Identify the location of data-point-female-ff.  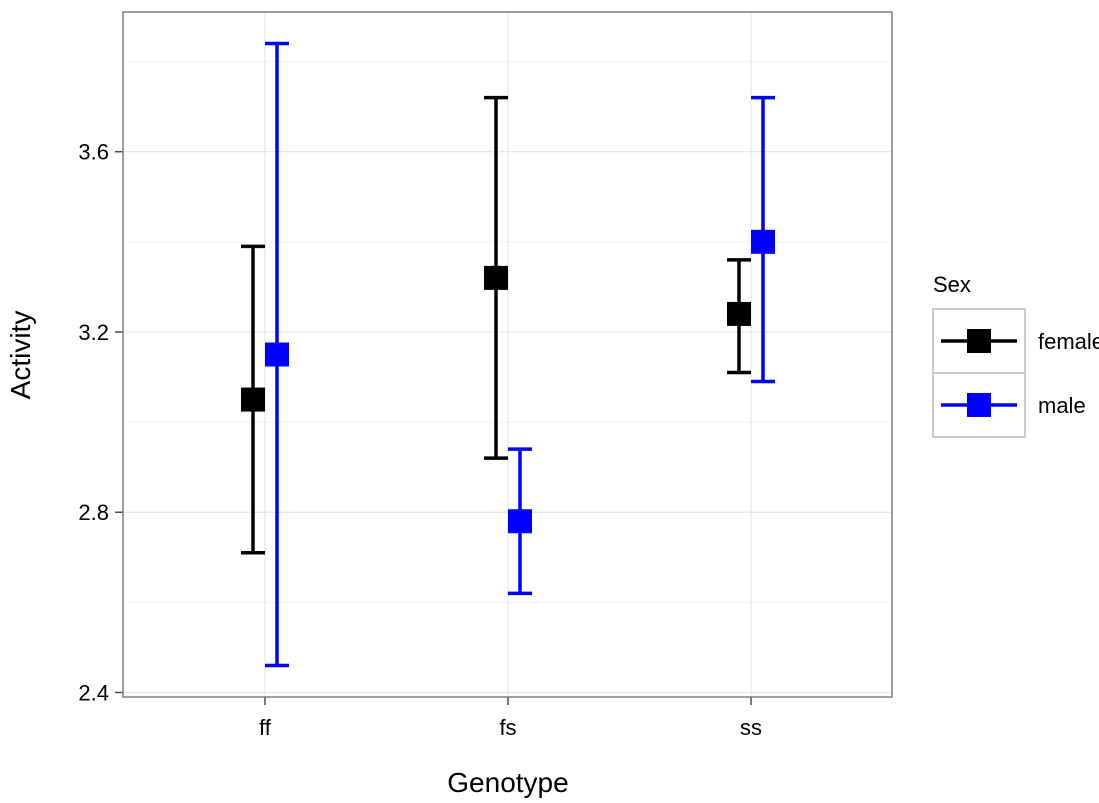
(253, 399).